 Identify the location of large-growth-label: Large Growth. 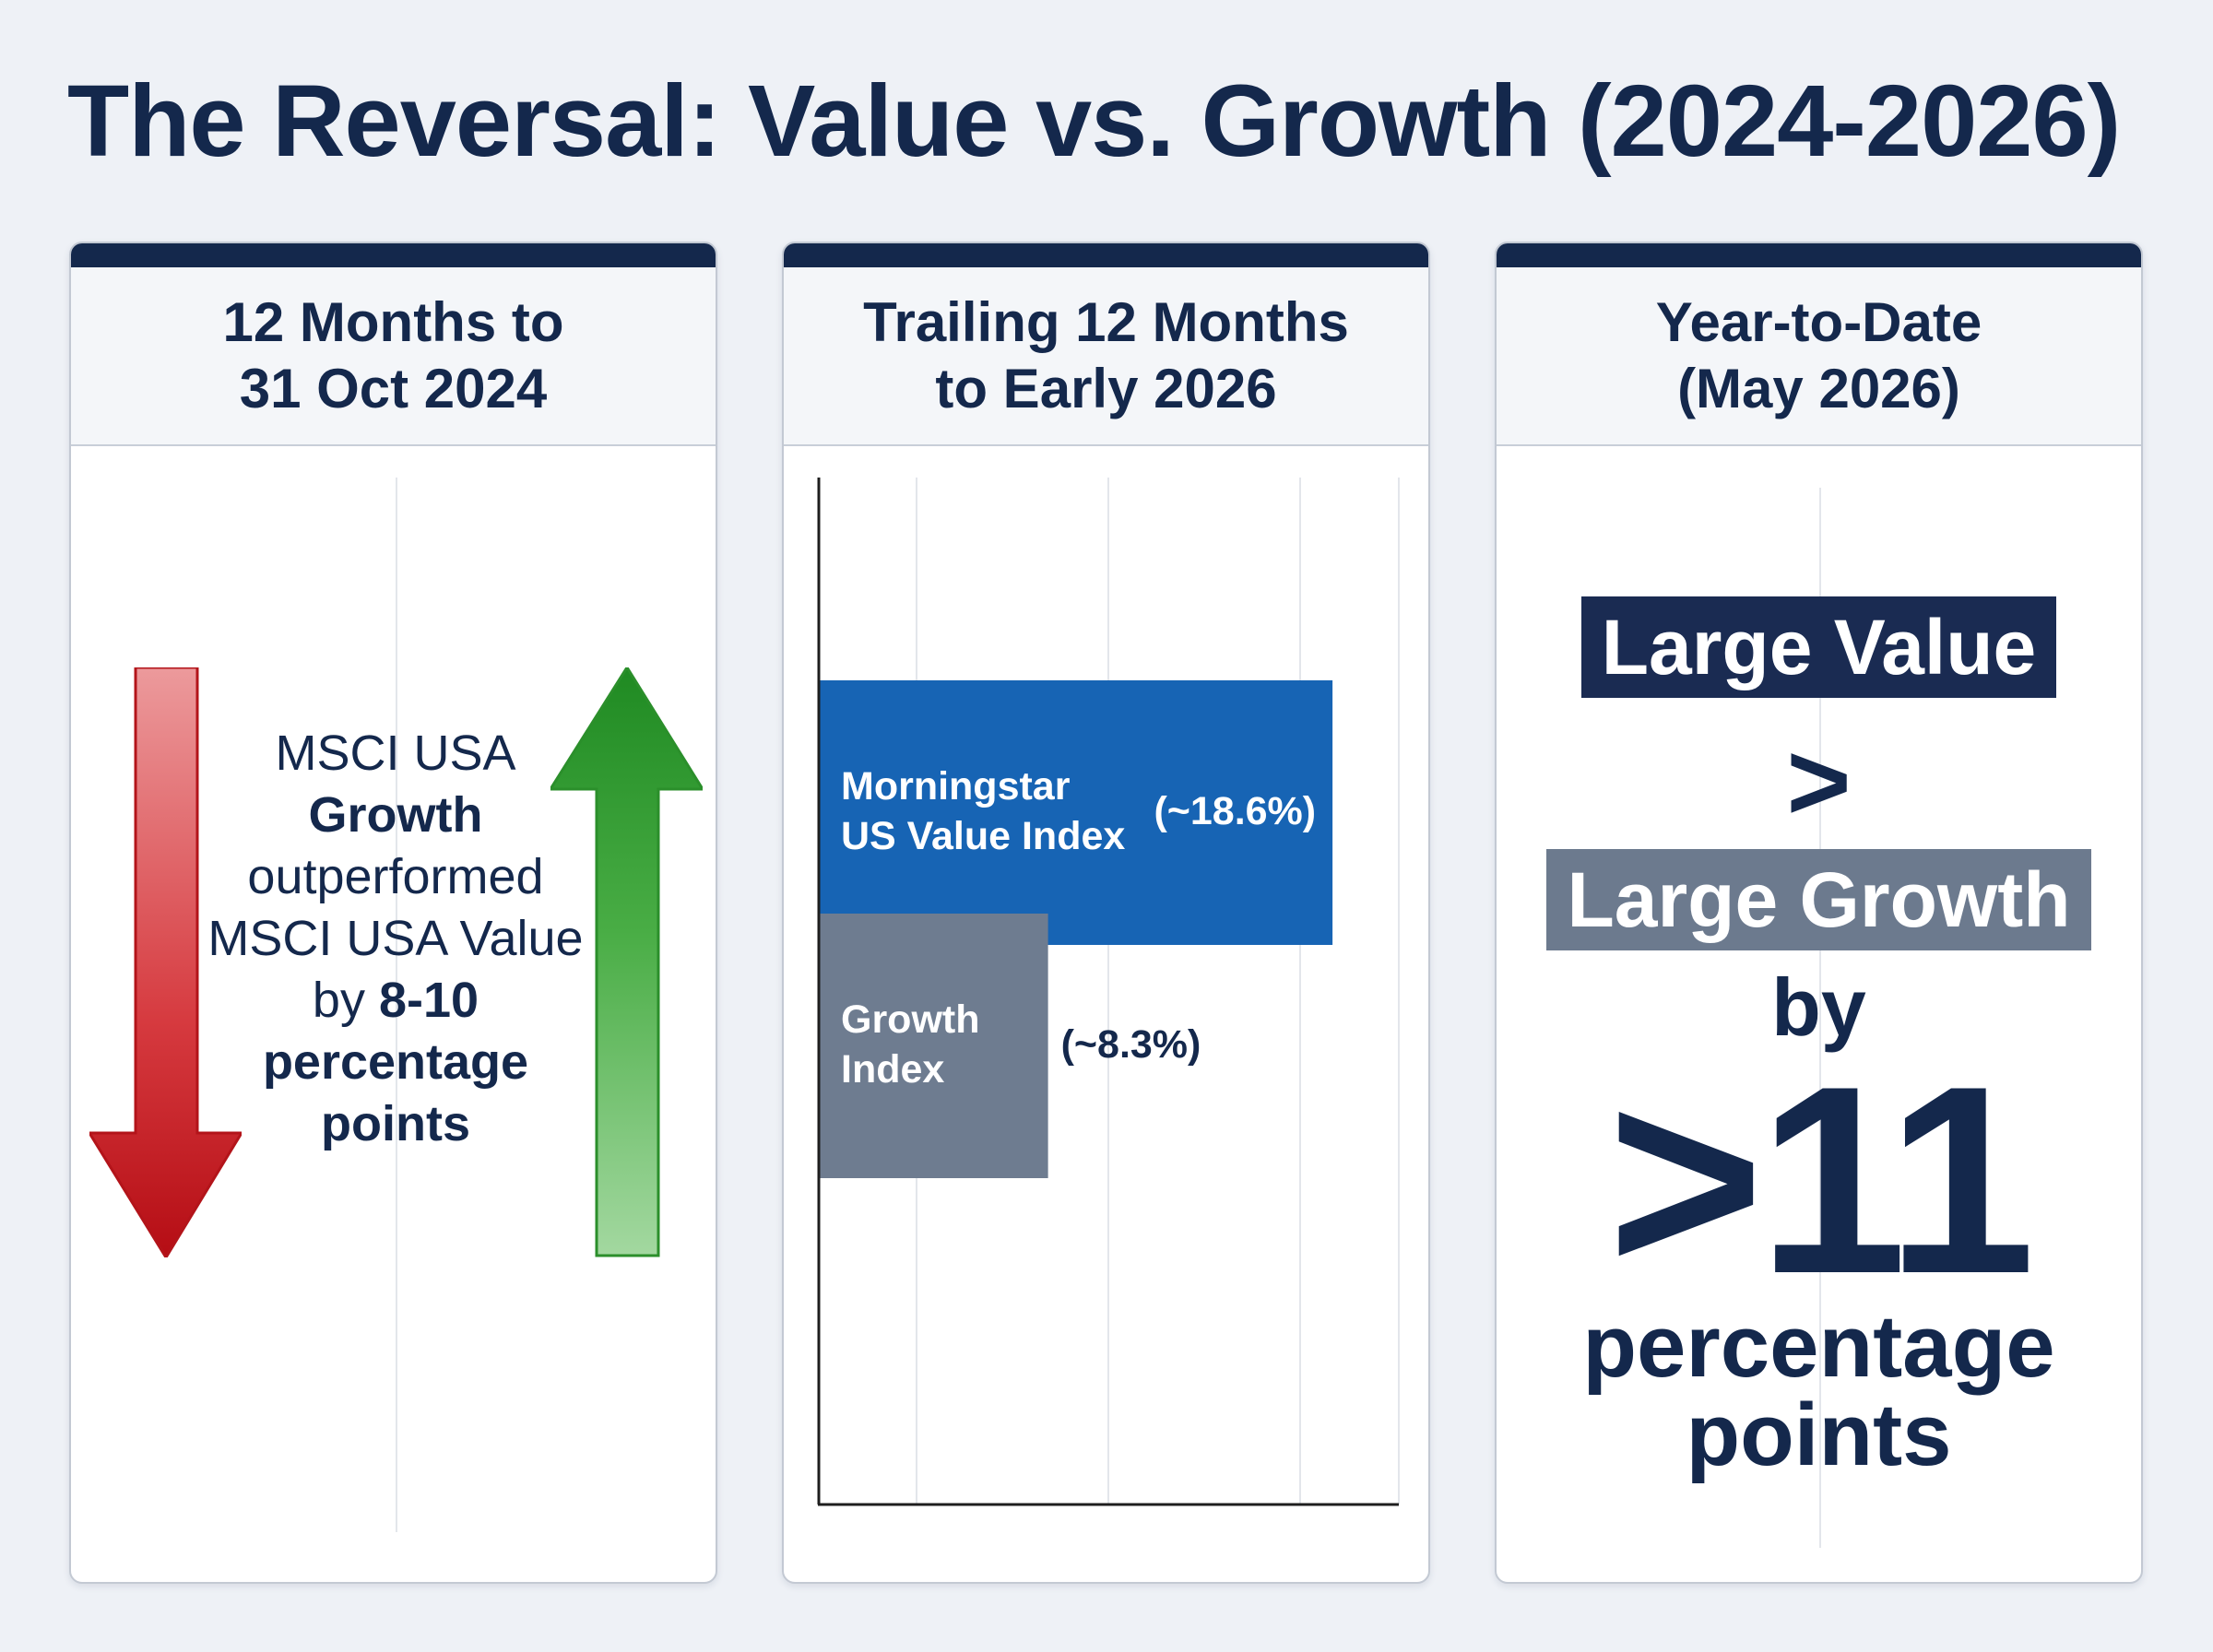
(1818, 899).